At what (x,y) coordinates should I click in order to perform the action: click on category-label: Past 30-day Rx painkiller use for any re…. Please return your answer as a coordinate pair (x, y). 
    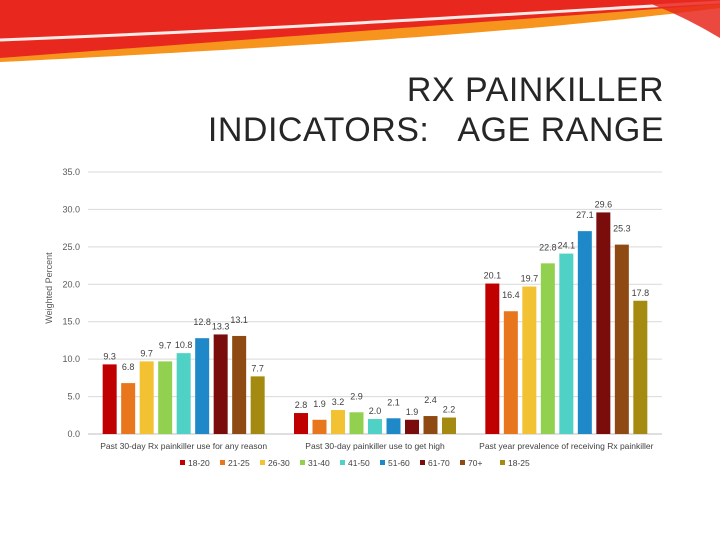
    Looking at the image, I should click on (183, 446).